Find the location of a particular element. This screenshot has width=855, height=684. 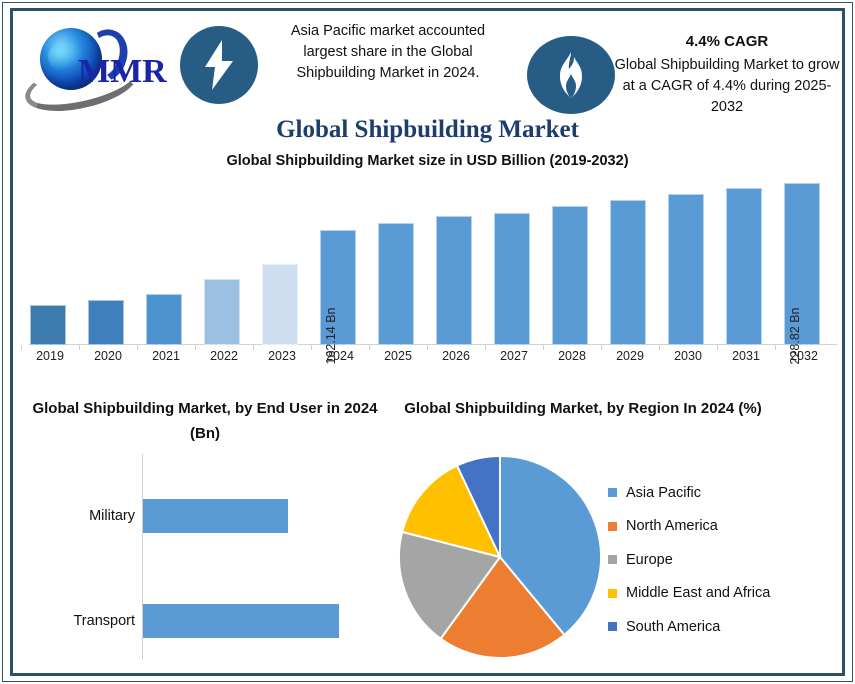

x-axis-label: 2023 is located at coordinates (282, 356).